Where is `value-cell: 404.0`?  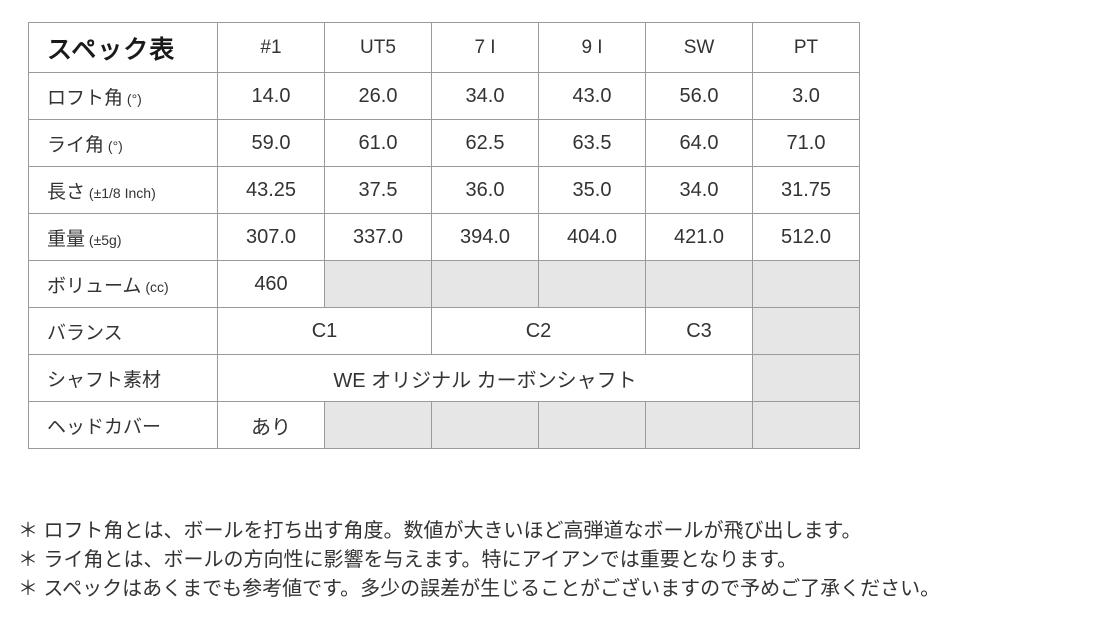 value-cell: 404.0 is located at coordinates (592, 237).